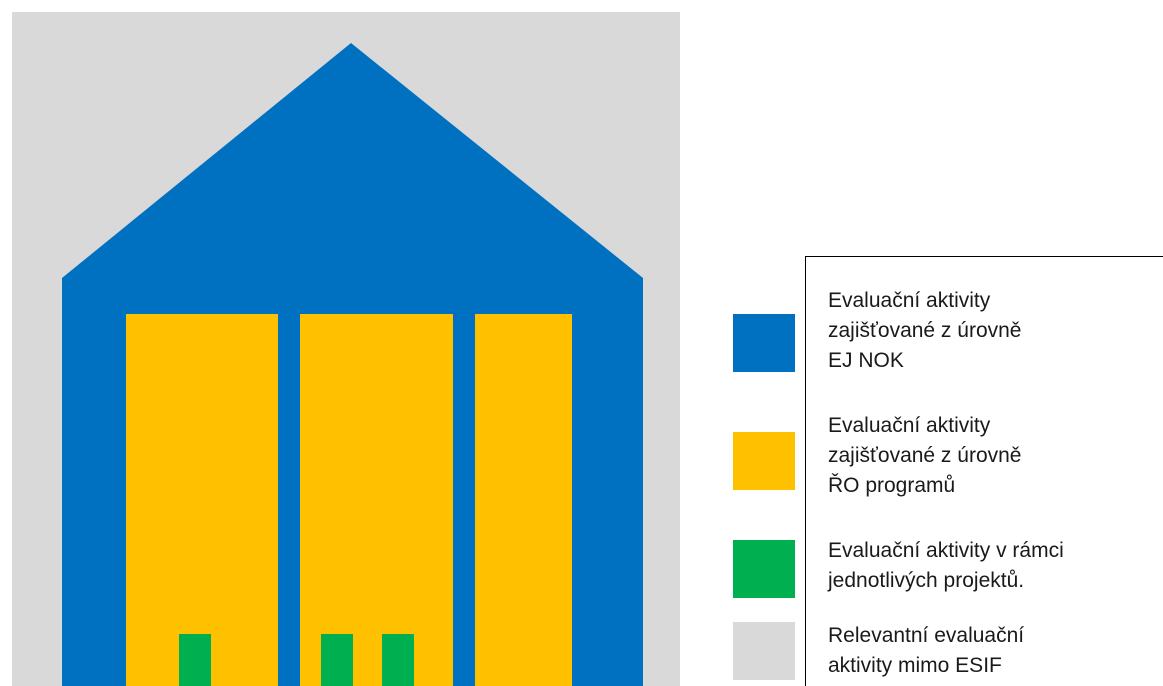  I want to click on legend-swatch-blue, so click(764, 343).